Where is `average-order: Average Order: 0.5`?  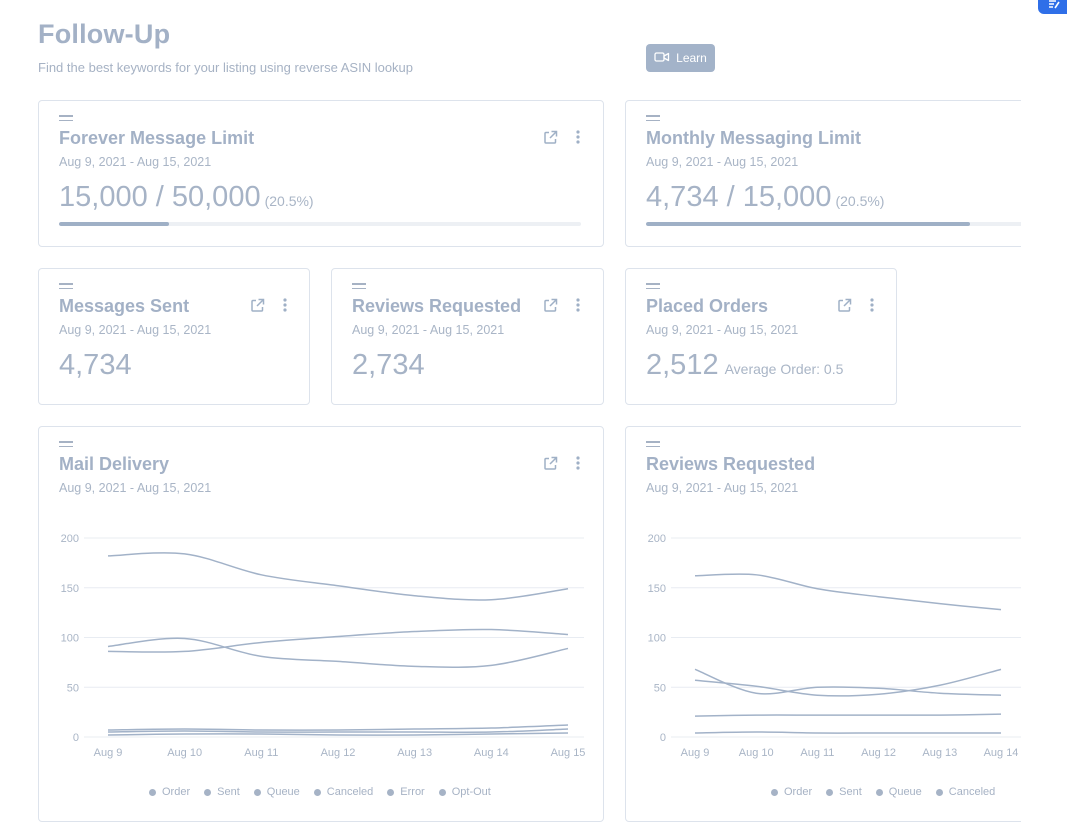
average-order: Average Order: 0.5 is located at coordinates (784, 369).